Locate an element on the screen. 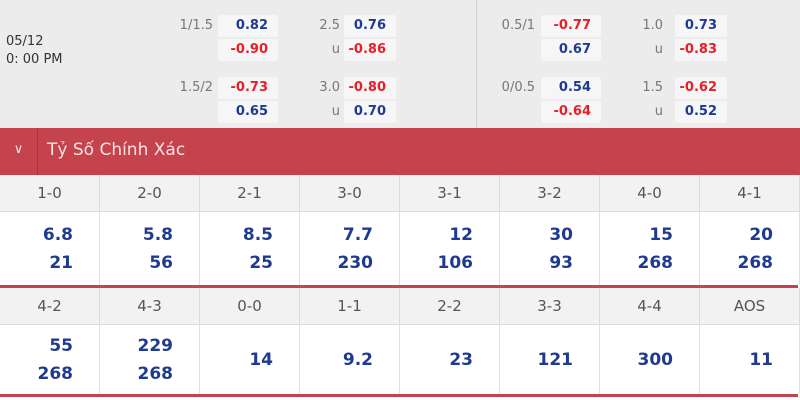  score-odds-cell: 300 is located at coordinates (650, 359).